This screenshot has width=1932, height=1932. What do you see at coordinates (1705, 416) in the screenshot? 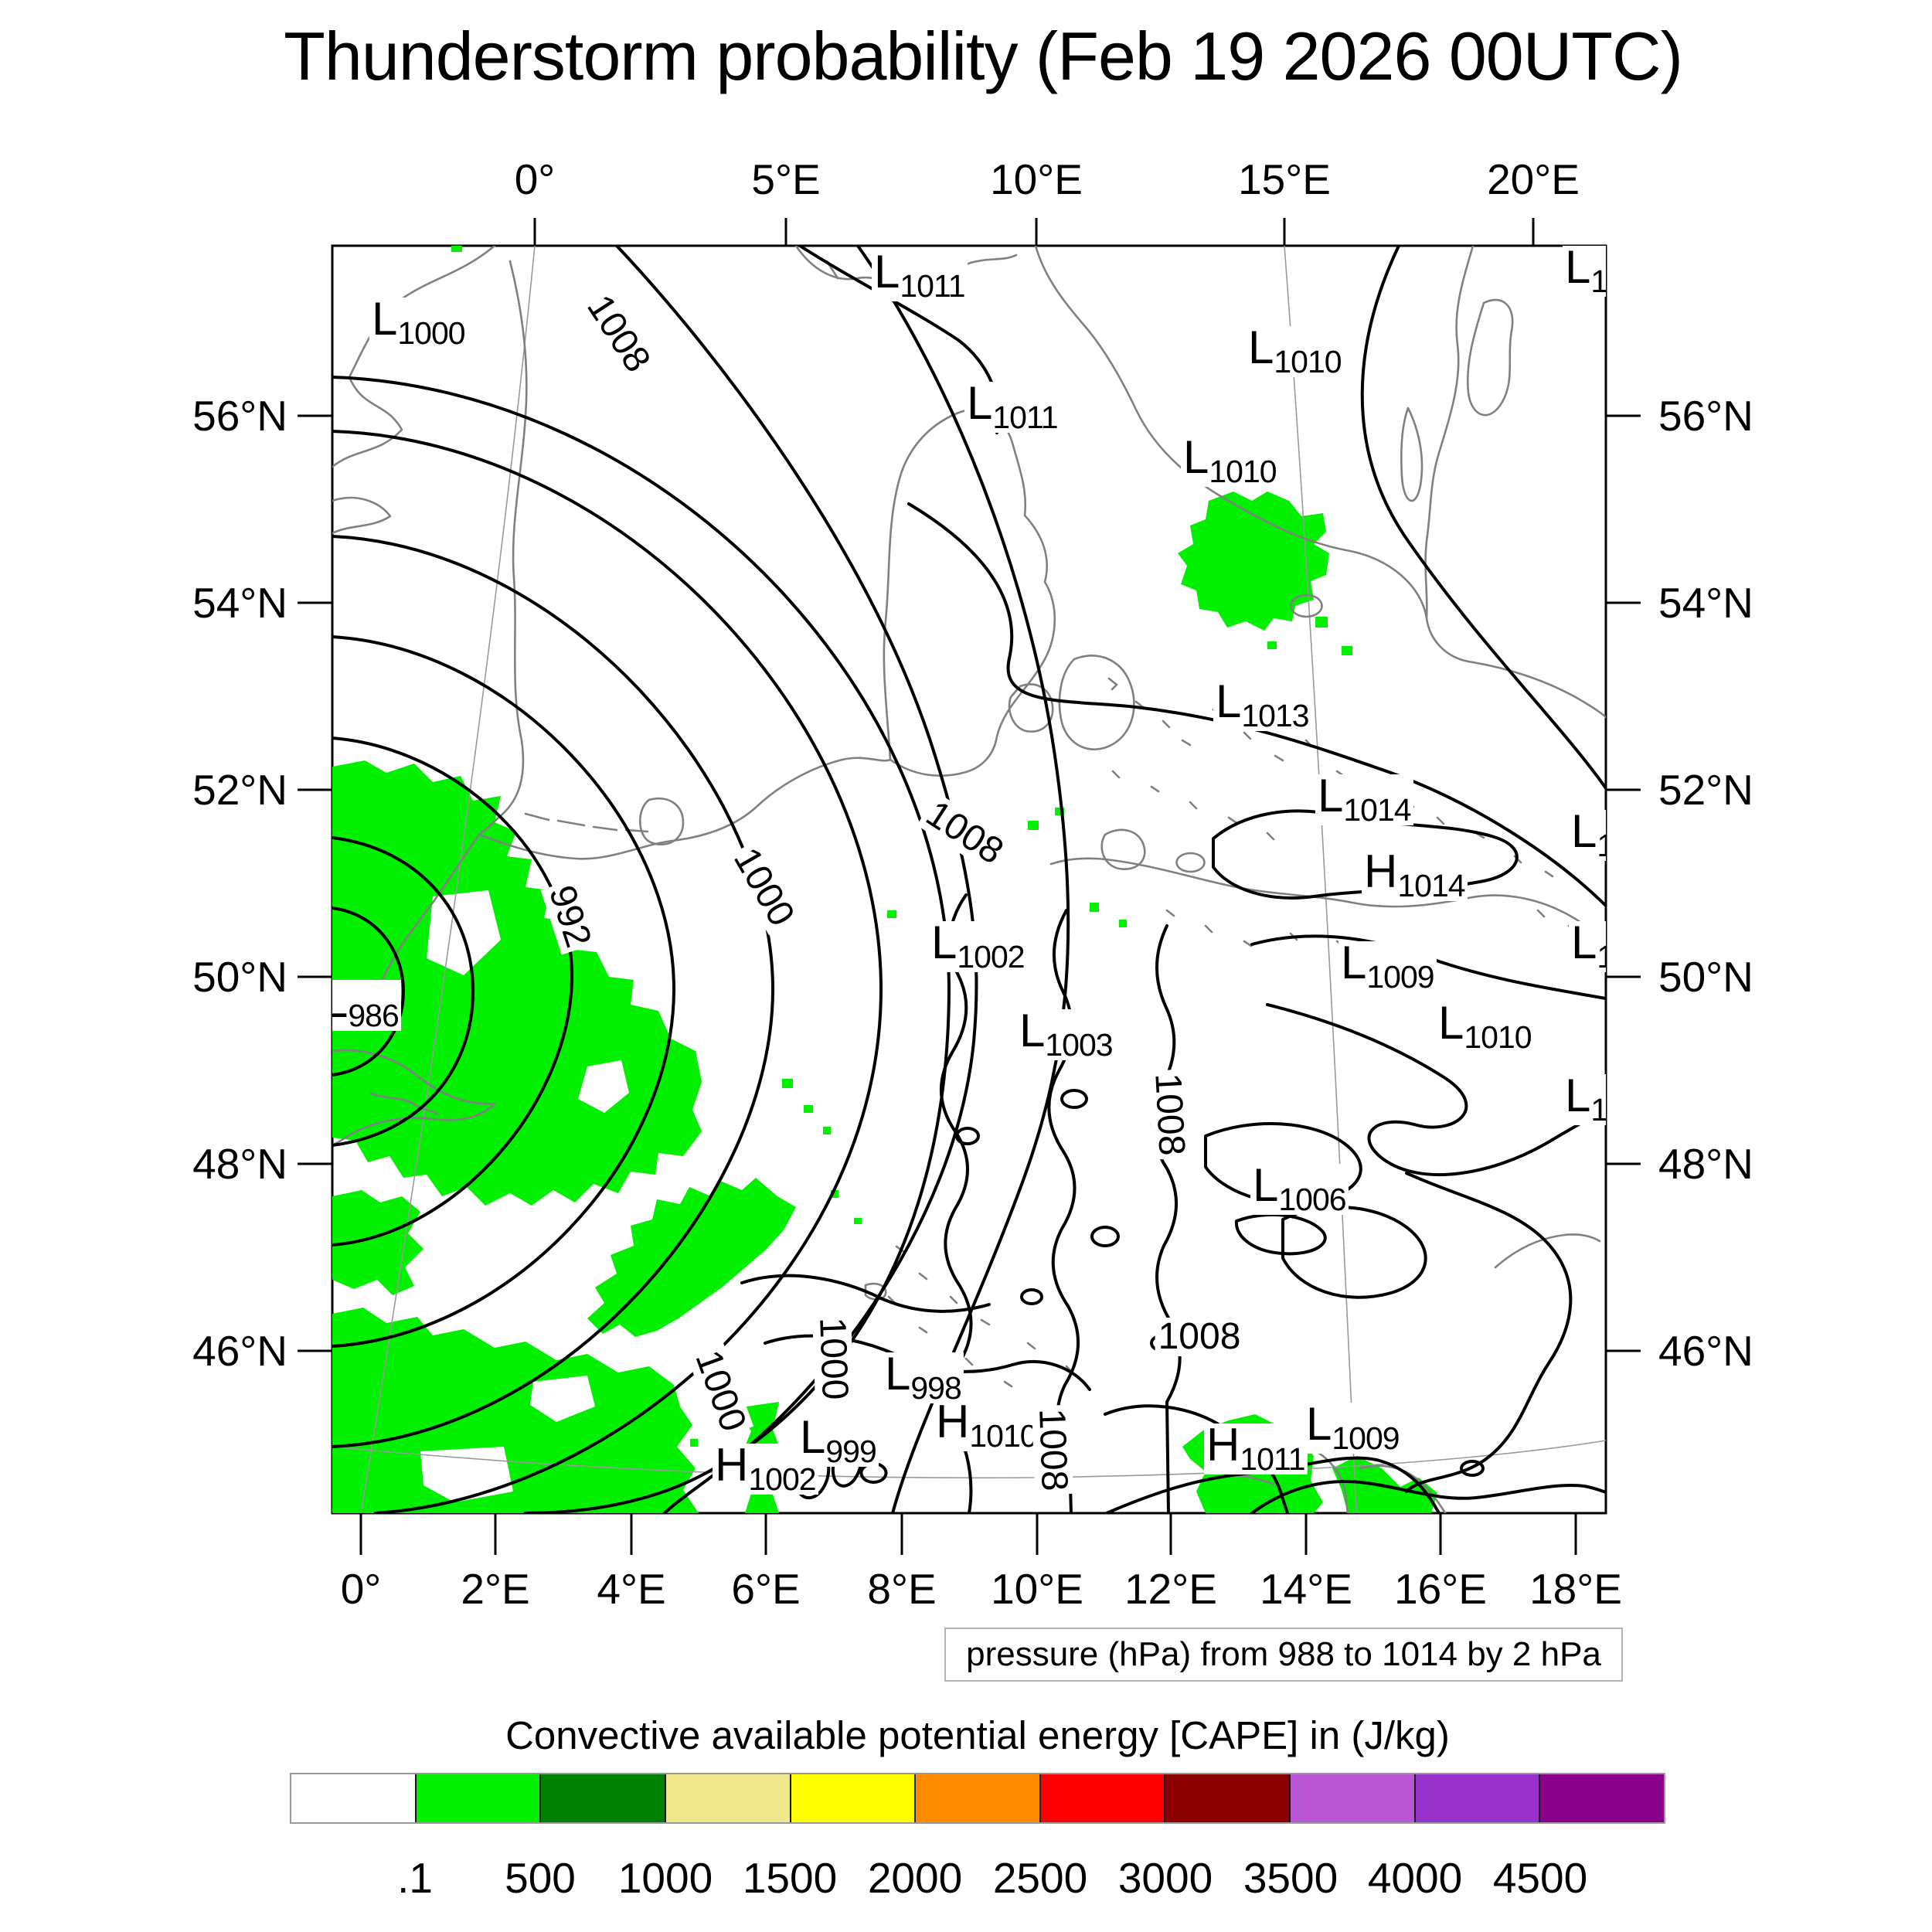
I see `right-axis-label: 56°N` at bounding box center [1705, 416].